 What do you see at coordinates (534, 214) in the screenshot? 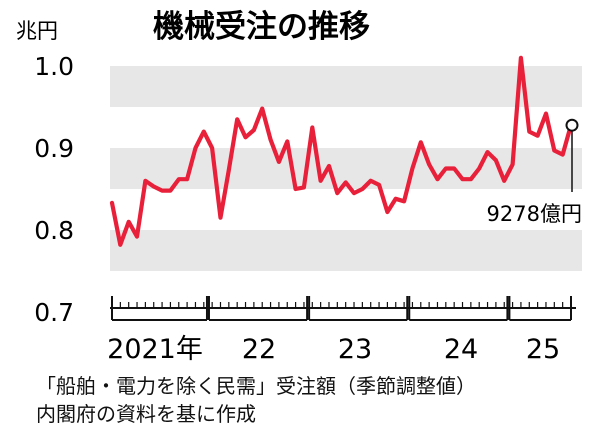
I see `annotation-label: 9278億円` at bounding box center [534, 214].